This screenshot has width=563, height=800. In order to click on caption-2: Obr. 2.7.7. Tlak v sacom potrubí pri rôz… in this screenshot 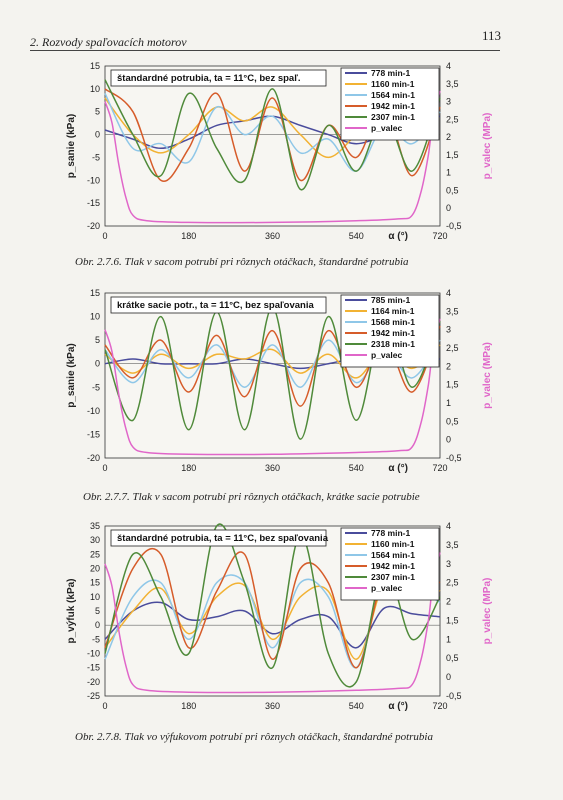, I will do `click(251, 497)`.